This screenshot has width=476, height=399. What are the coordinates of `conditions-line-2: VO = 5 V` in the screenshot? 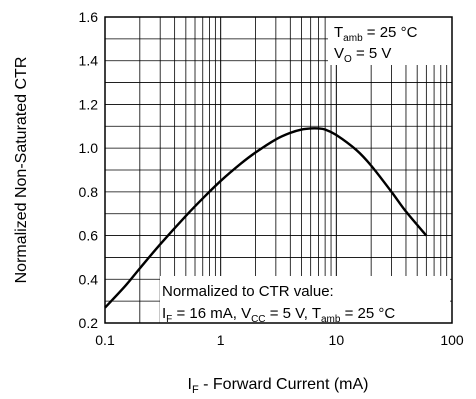 It's located at (362, 55).